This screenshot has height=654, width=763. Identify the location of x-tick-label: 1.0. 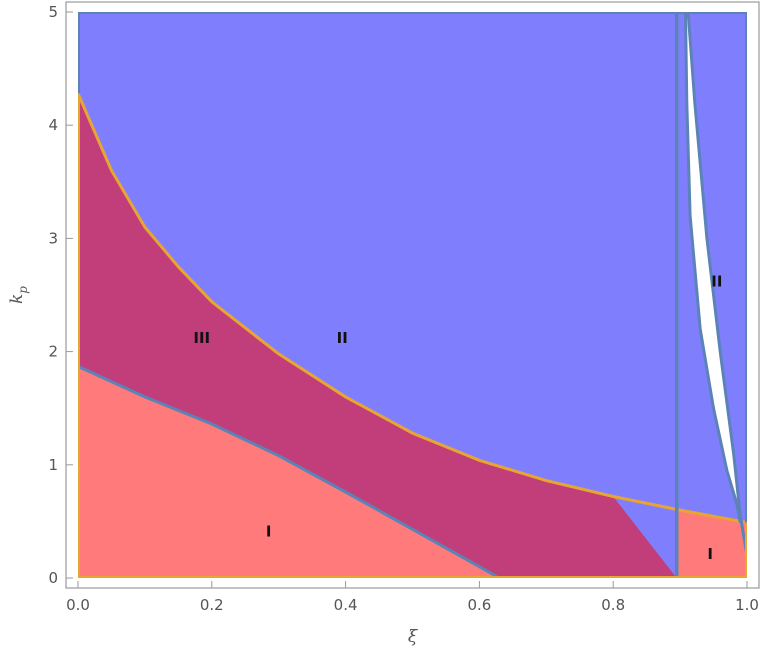
(747, 605).